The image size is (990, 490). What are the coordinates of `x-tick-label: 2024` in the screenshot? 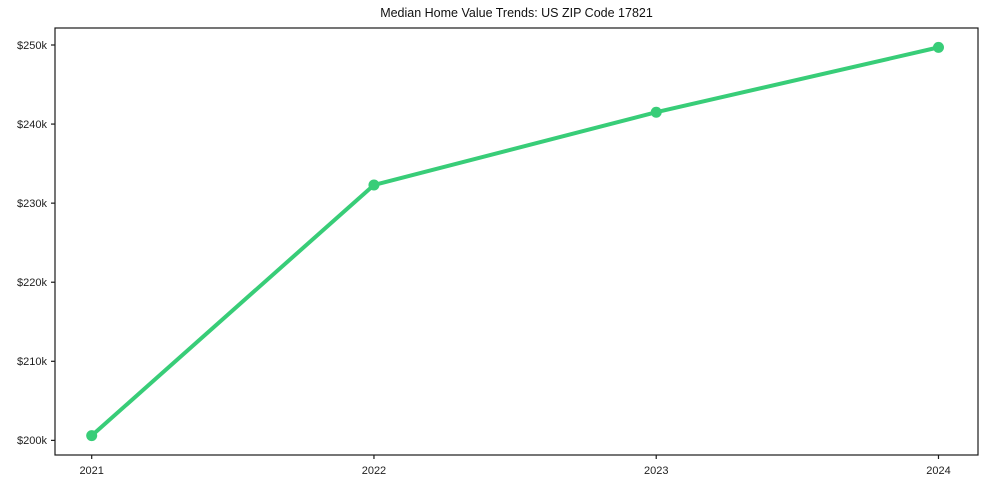 It's located at (938, 471).